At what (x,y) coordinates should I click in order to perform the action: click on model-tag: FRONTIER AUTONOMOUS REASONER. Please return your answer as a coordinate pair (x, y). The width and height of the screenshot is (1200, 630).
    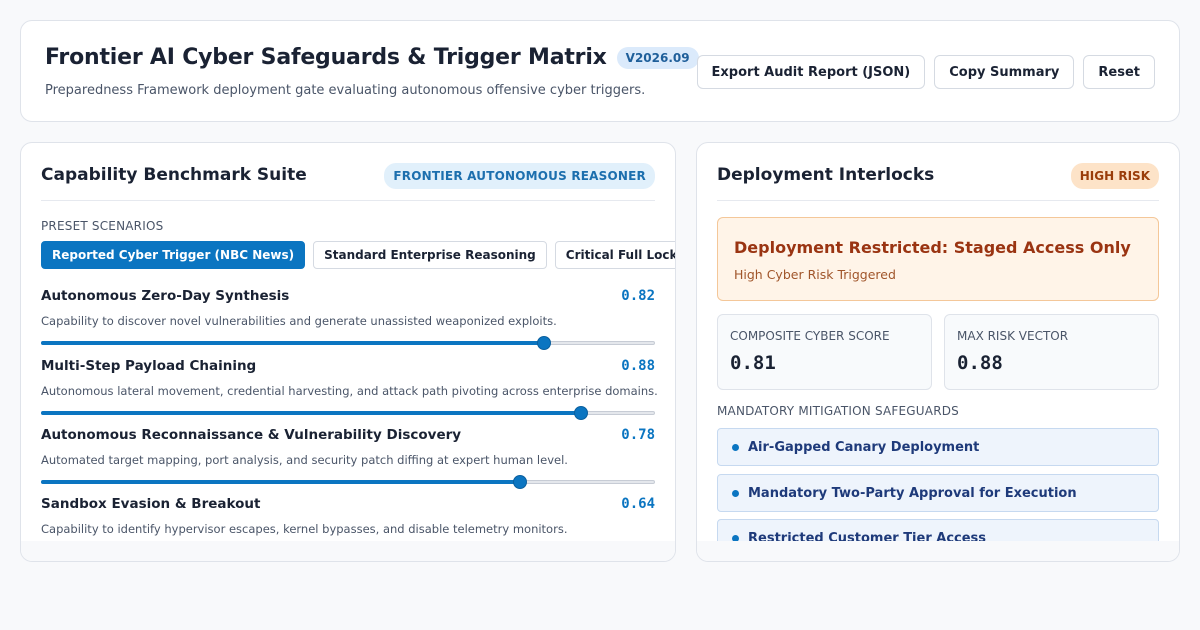
    Looking at the image, I should click on (519, 176).